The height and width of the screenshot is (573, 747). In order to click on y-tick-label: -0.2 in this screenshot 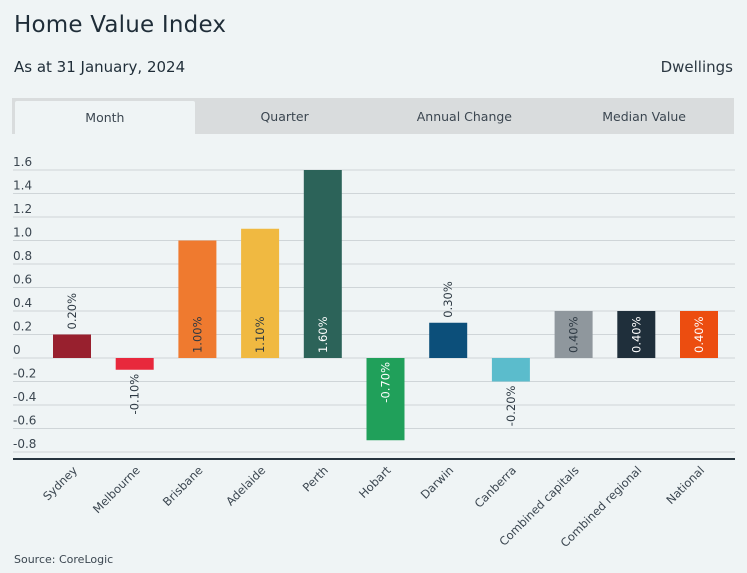, I will do `click(24, 374)`.